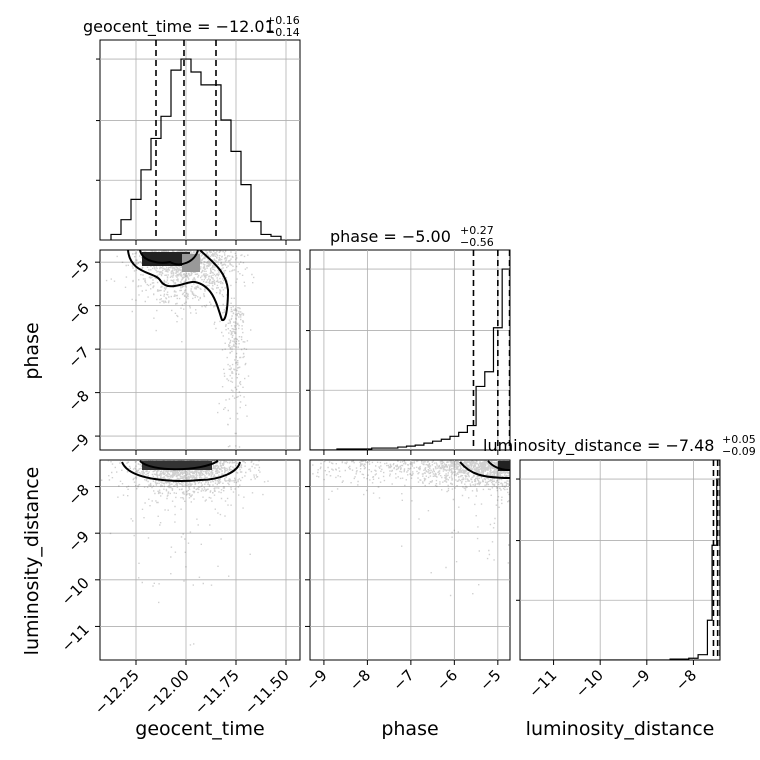 This screenshot has width=760, height=760. What do you see at coordinates (32, 561) in the screenshot?
I see `ylabel-luminosity-distance: luminosity_distance` at bounding box center [32, 561].